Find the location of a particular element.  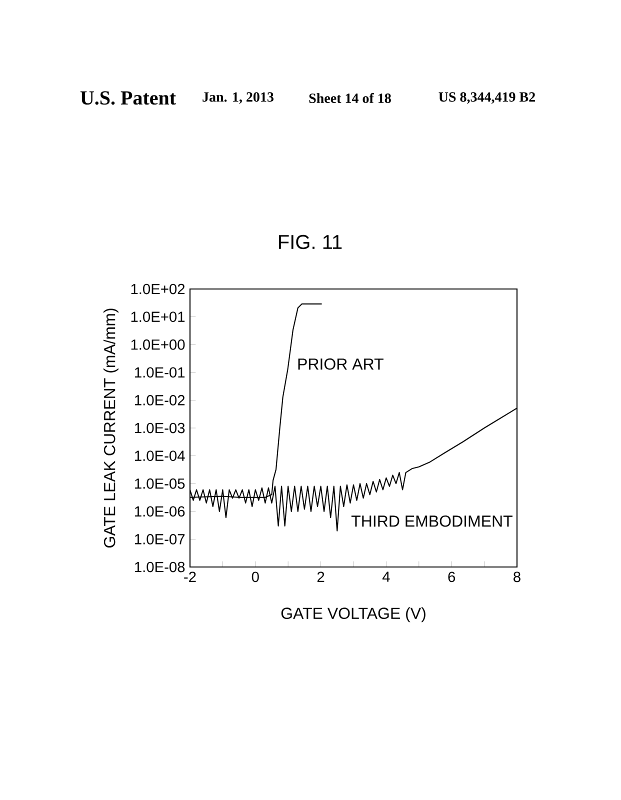

text: Jan. 1, 2013 is located at coordinates (238, 98).